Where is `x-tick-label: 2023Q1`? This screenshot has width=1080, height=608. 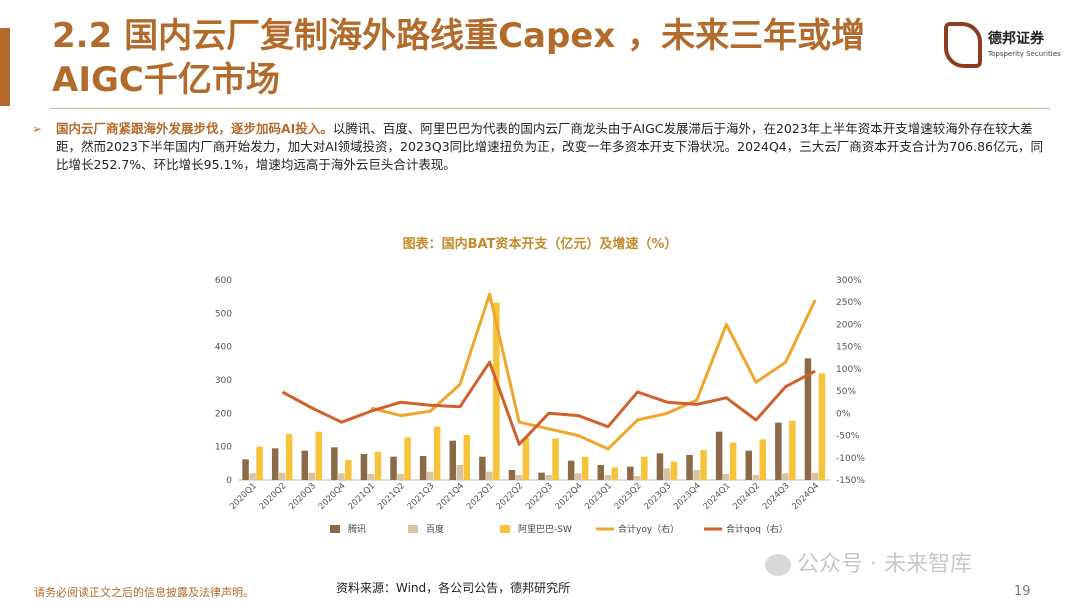 x-tick-label: 2023Q1 is located at coordinates (598, 496).